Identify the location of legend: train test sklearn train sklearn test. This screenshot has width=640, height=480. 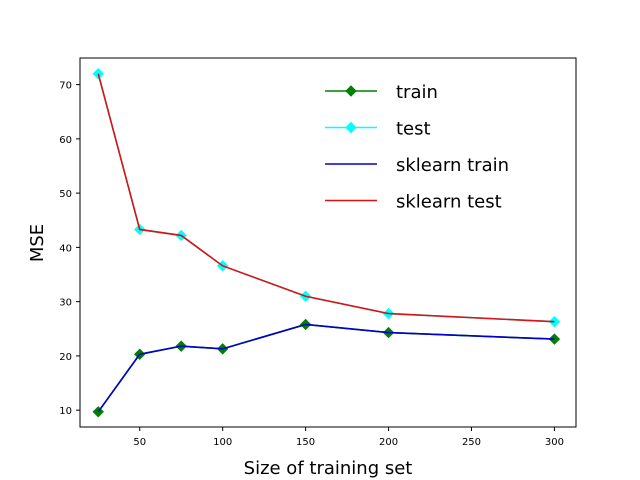
(417, 147).